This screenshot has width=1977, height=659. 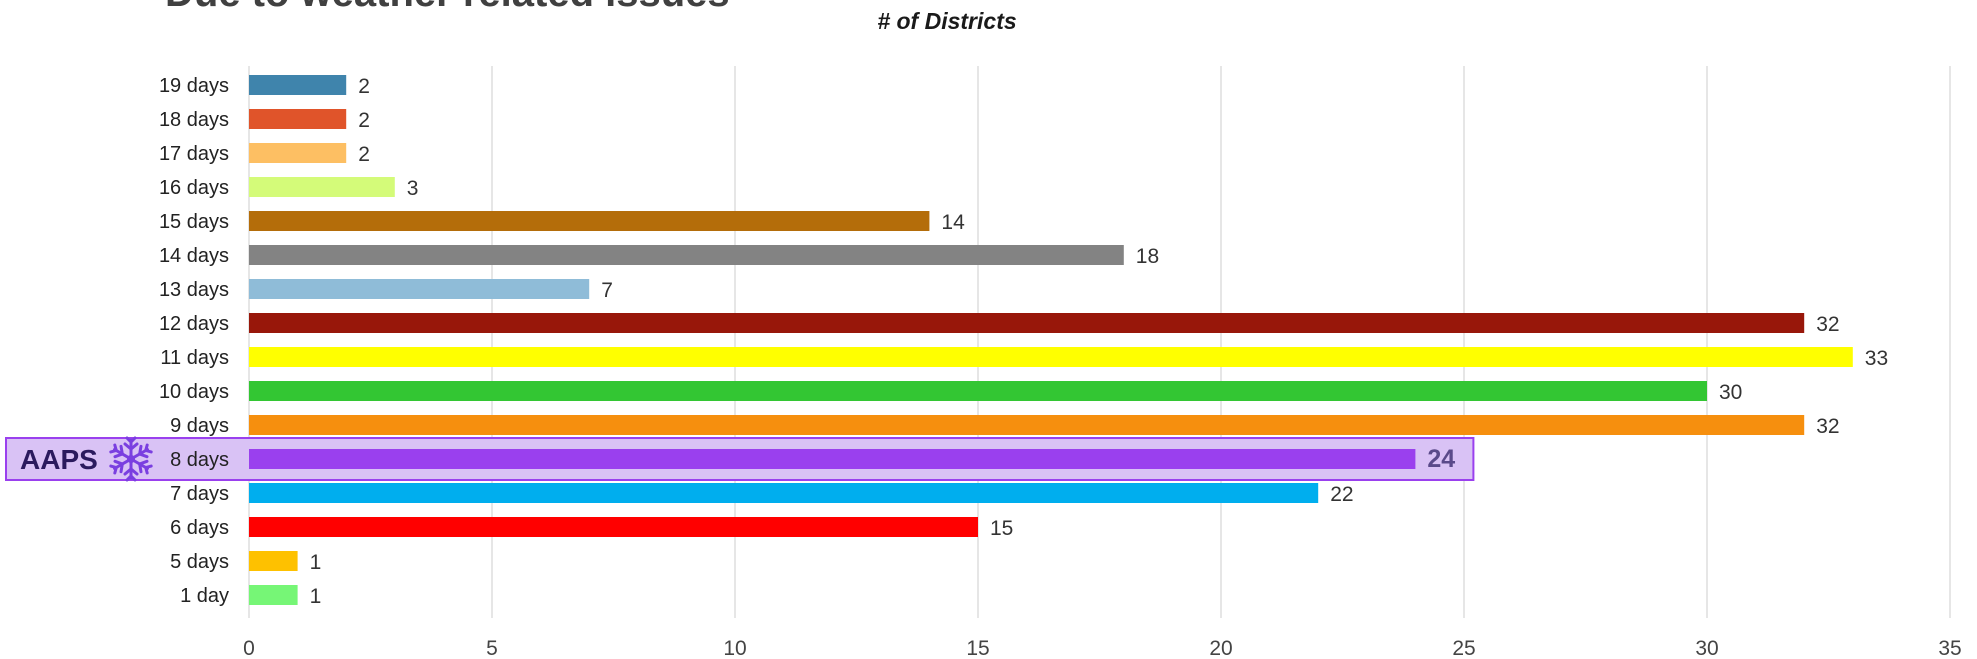 I want to click on value-label: 15, so click(x=1001, y=528).